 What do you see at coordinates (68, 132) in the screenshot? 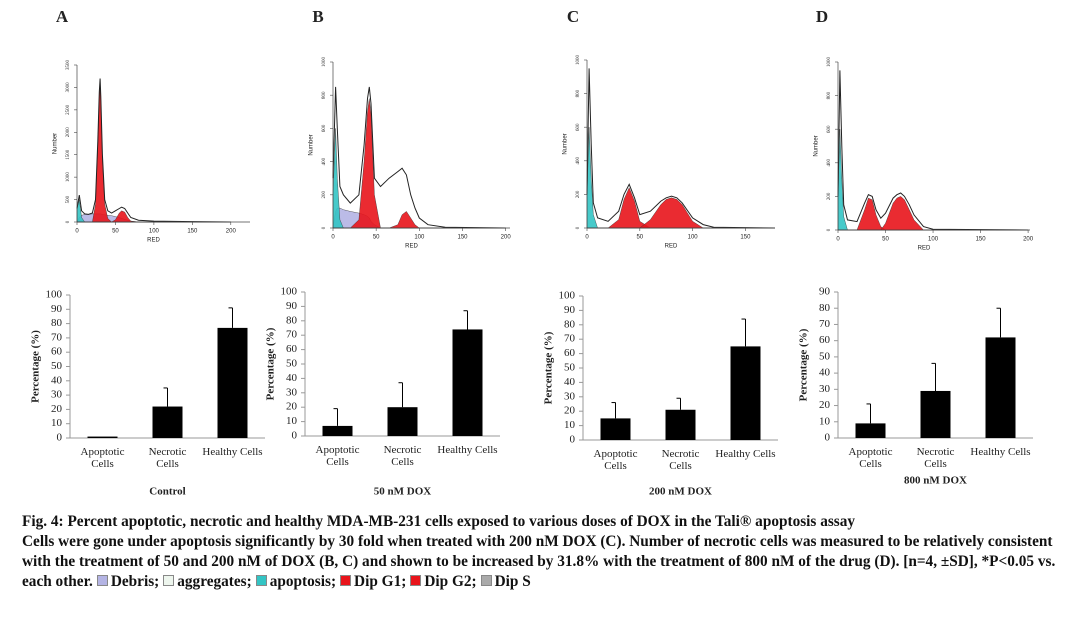
I see `y-tick-label: 2000` at bounding box center [68, 132].